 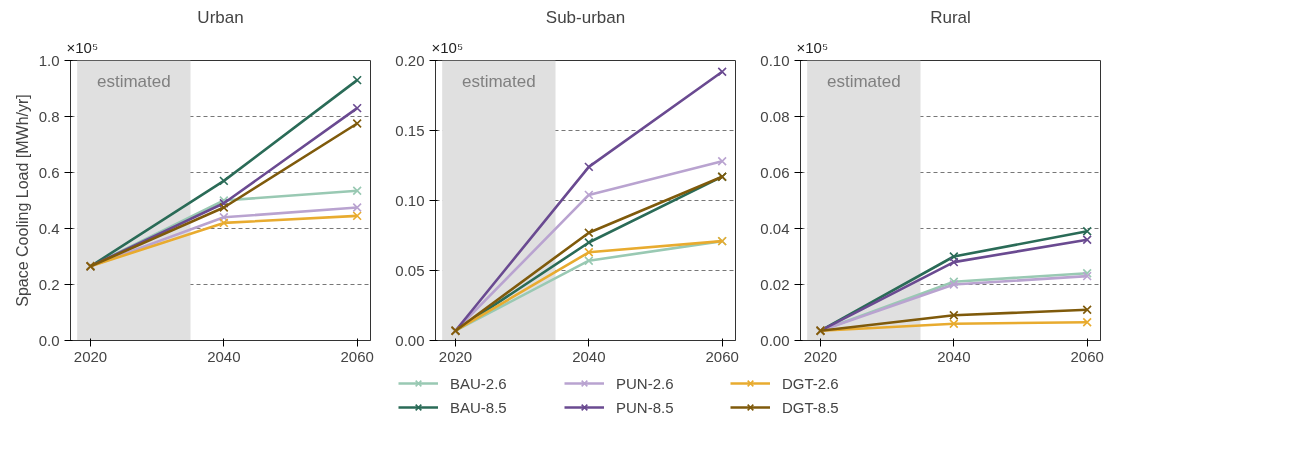 What do you see at coordinates (775, 284) in the screenshot?
I see `y-tick-label: 0.02` at bounding box center [775, 284].